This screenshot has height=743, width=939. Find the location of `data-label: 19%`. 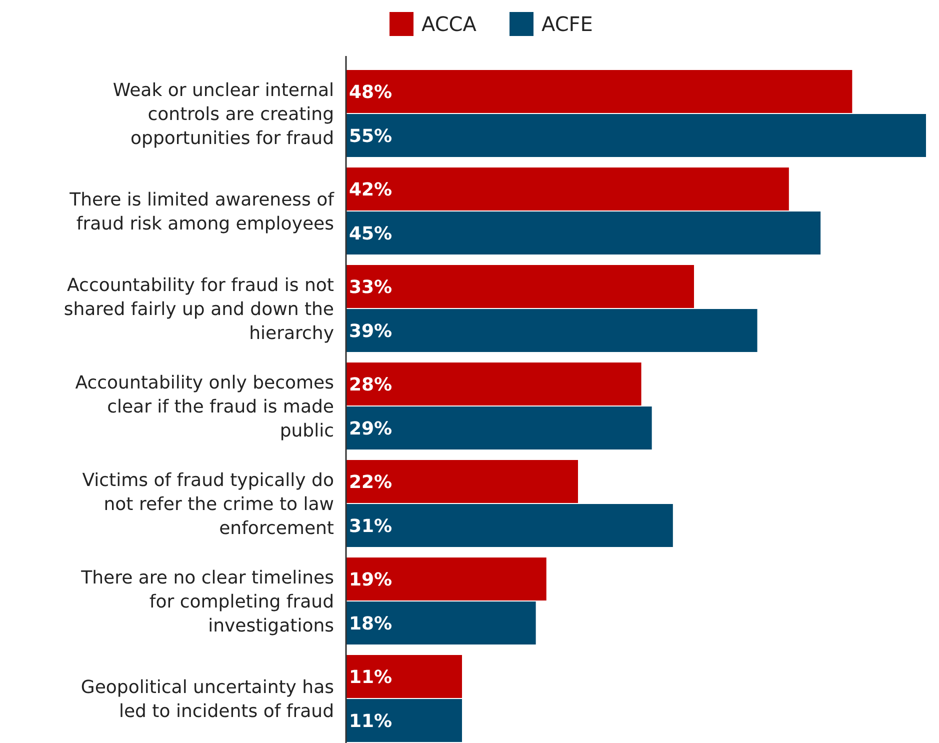

data-label: 19% is located at coordinates (370, 579).